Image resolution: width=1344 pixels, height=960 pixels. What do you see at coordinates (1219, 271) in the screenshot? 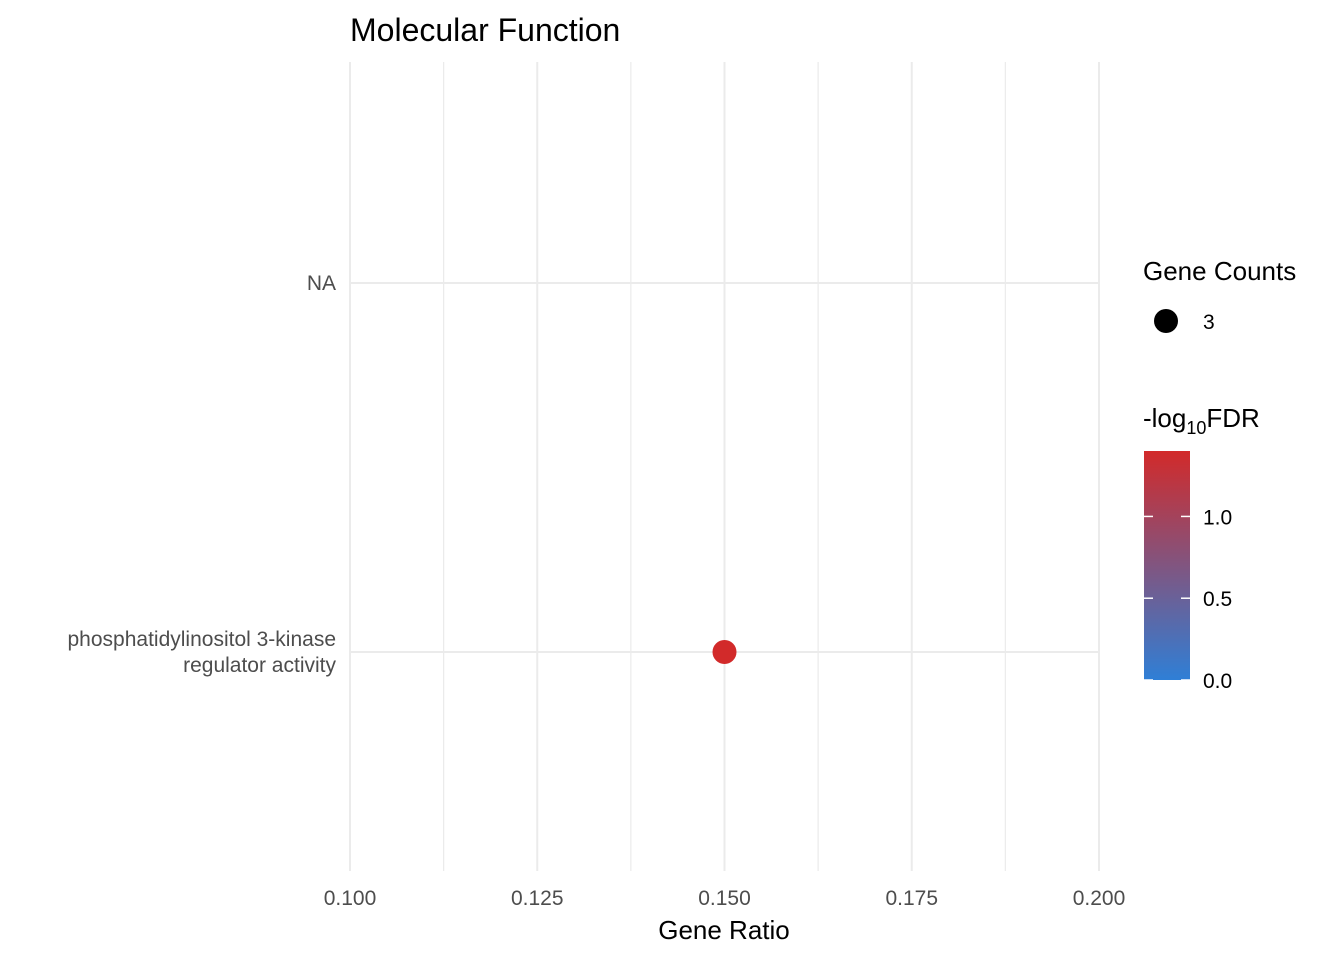
I see `size-legend-title: Gene Counts` at bounding box center [1219, 271].